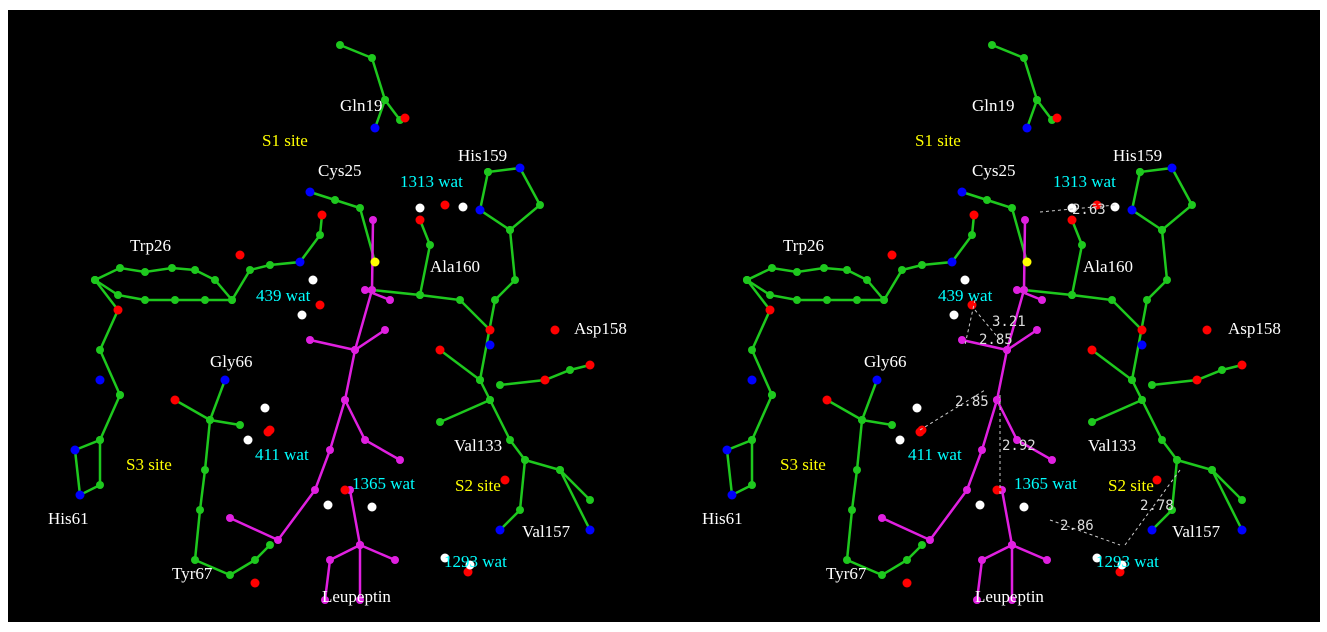  Describe the element at coordinates (1127, 561) in the screenshot. I see `residue-label: 1293 wat` at that location.